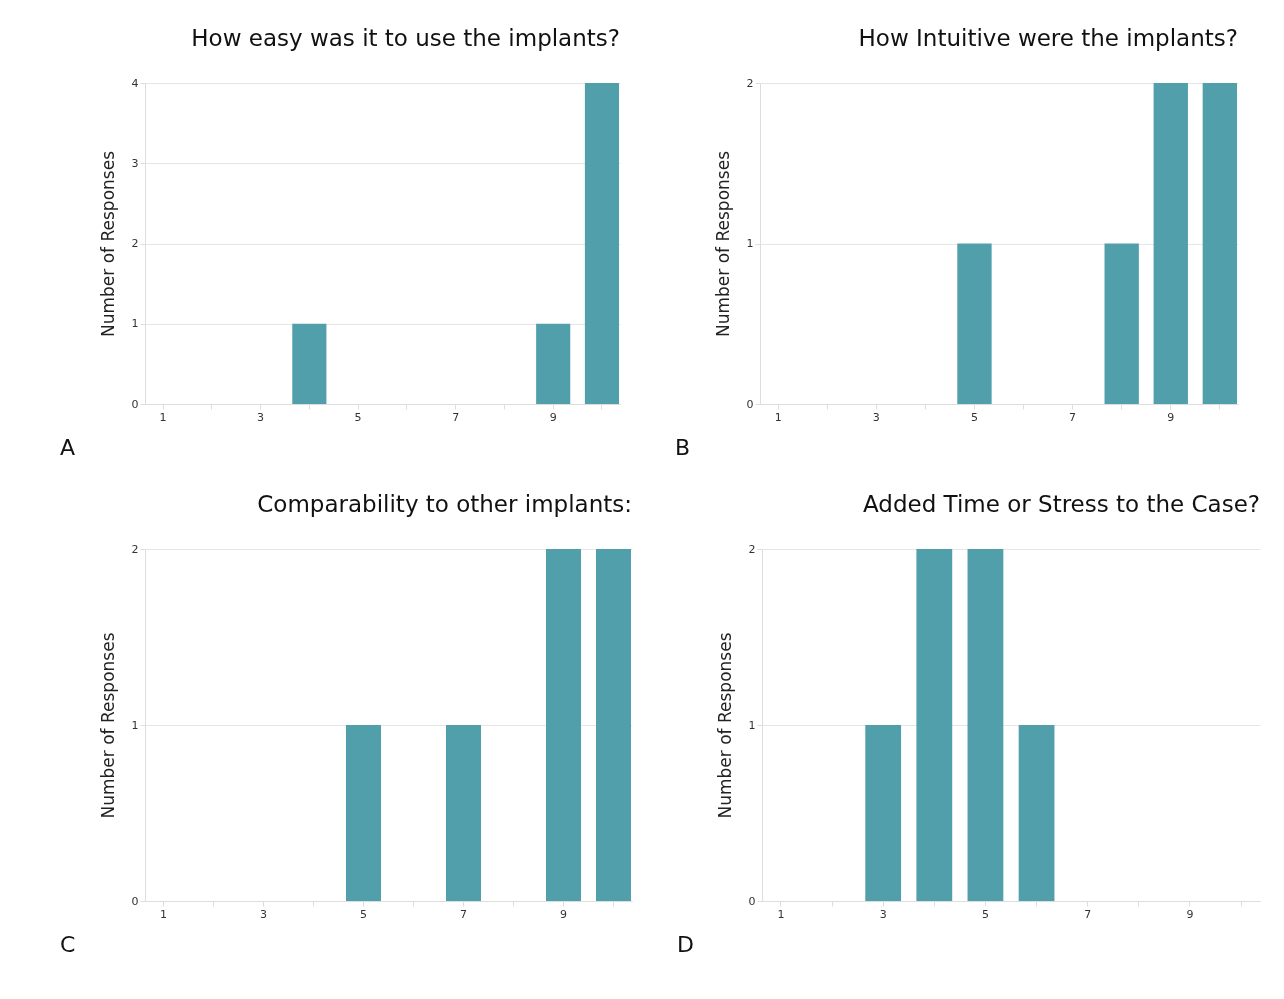 Image resolution: width=1284 pixels, height=999 pixels. I want to click on chart-title: How easy was it to use the implants?, so click(405, 38).